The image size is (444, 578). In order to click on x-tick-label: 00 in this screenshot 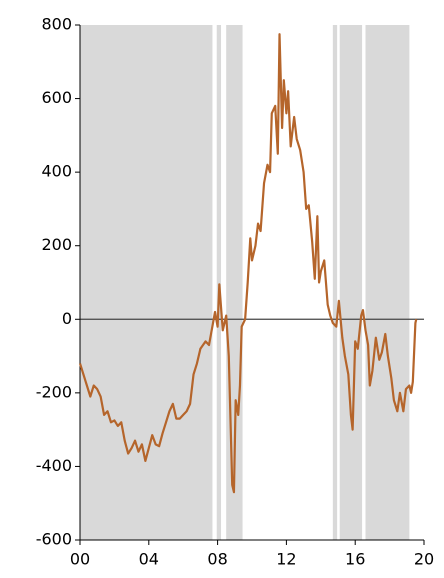, I will do `click(80, 559)`.